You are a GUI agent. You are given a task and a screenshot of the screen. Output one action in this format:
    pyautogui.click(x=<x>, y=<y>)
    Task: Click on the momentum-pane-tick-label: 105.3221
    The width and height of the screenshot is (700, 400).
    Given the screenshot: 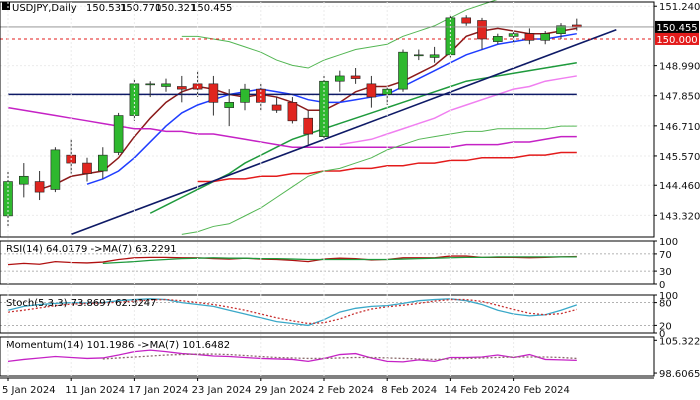 What is the action you would take?
    pyautogui.click(x=679, y=341)
    